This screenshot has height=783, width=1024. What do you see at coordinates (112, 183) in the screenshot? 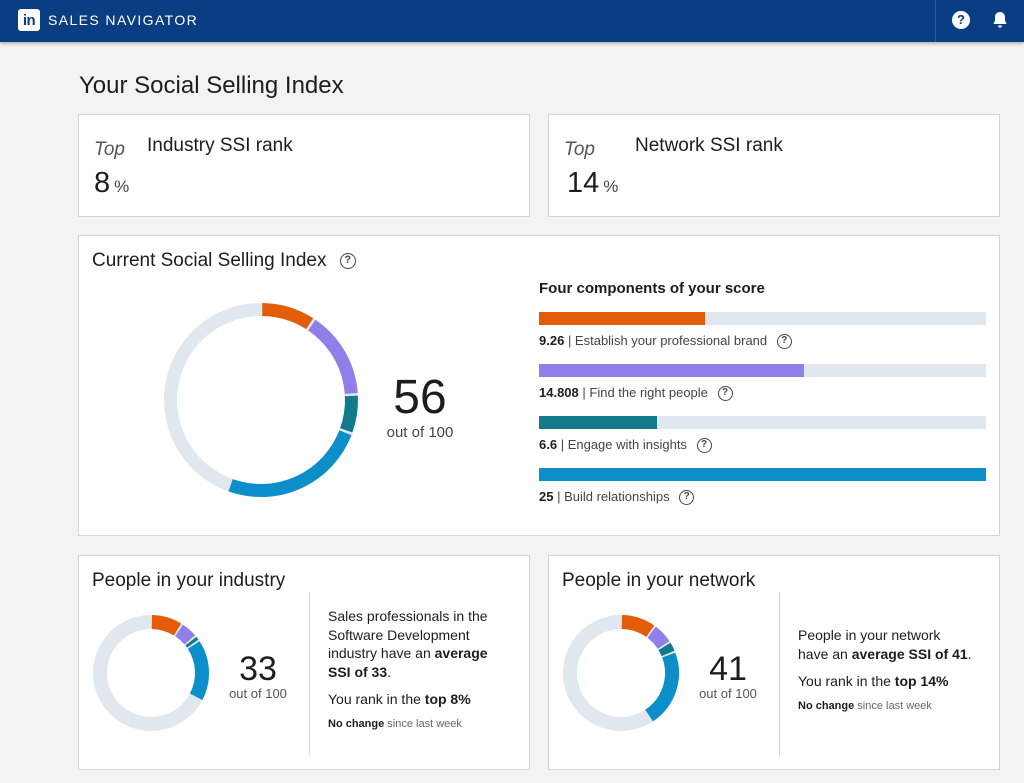
I see `industry-rank-value: 8%` at bounding box center [112, 183].